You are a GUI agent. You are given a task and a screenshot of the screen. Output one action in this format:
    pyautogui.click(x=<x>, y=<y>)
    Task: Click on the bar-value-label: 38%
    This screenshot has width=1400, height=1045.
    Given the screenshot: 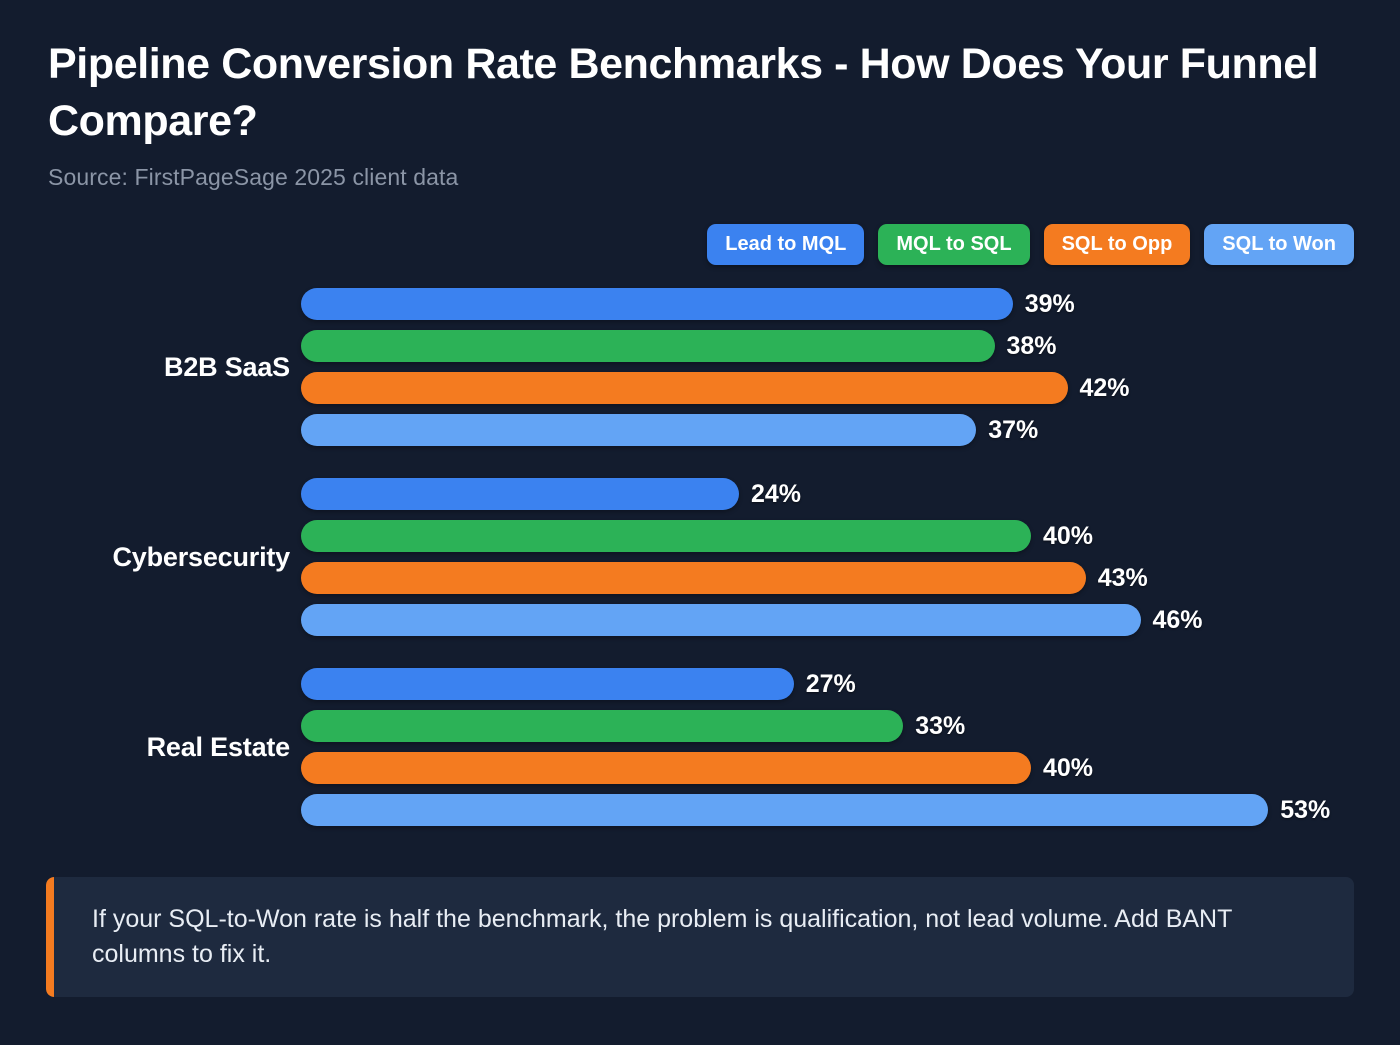 What is the action you would take?
    pyautogui.click(x=1031, y=345)
    